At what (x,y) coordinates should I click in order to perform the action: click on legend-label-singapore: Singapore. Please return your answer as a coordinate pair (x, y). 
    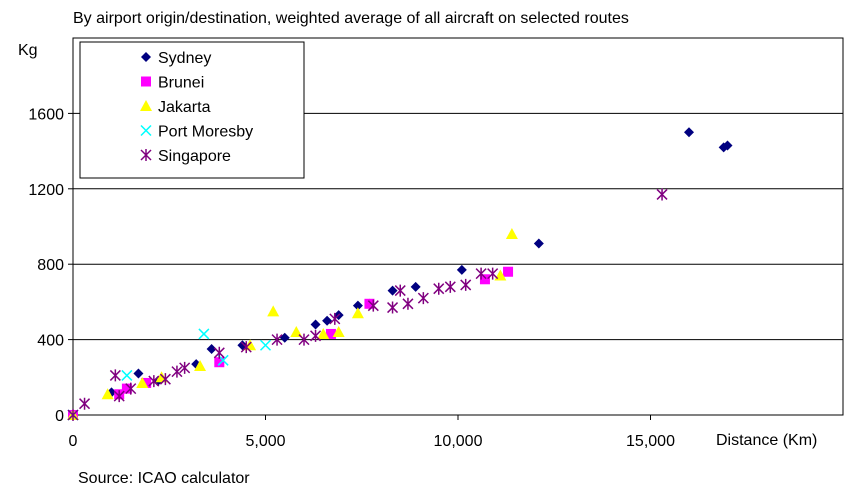
    Looking at the image, I should click on (194, 156).